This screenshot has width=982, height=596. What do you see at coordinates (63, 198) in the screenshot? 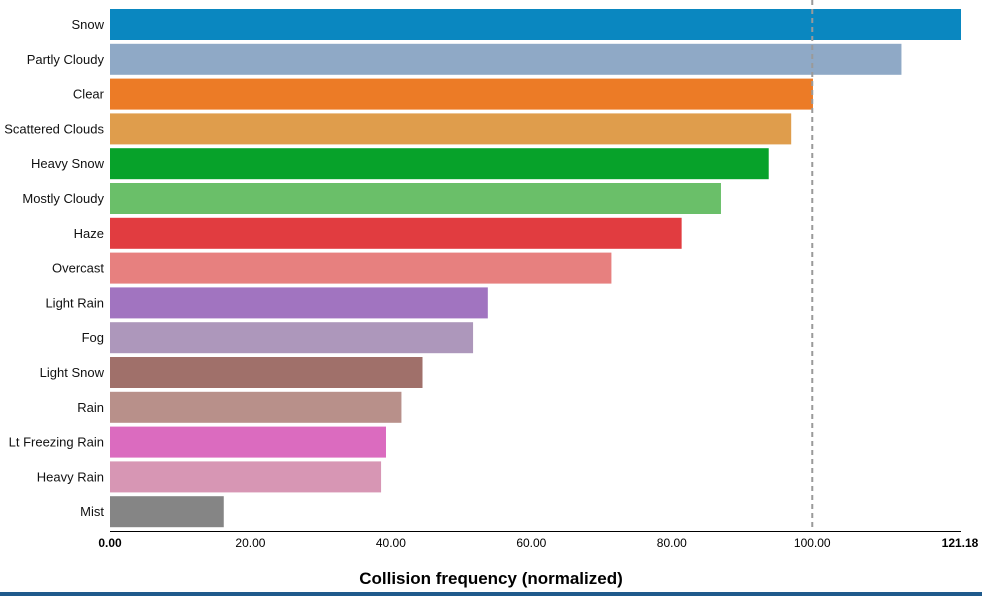
I see `category-label: Mostly Cloudy` at bounding box center [63, 198].